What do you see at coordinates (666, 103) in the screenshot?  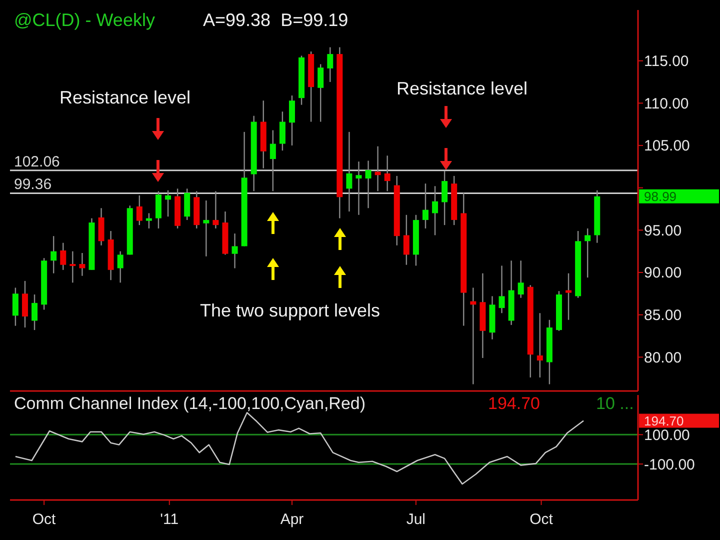 I see `y-tick-label: 110.00` at bounding box center [666, 103].